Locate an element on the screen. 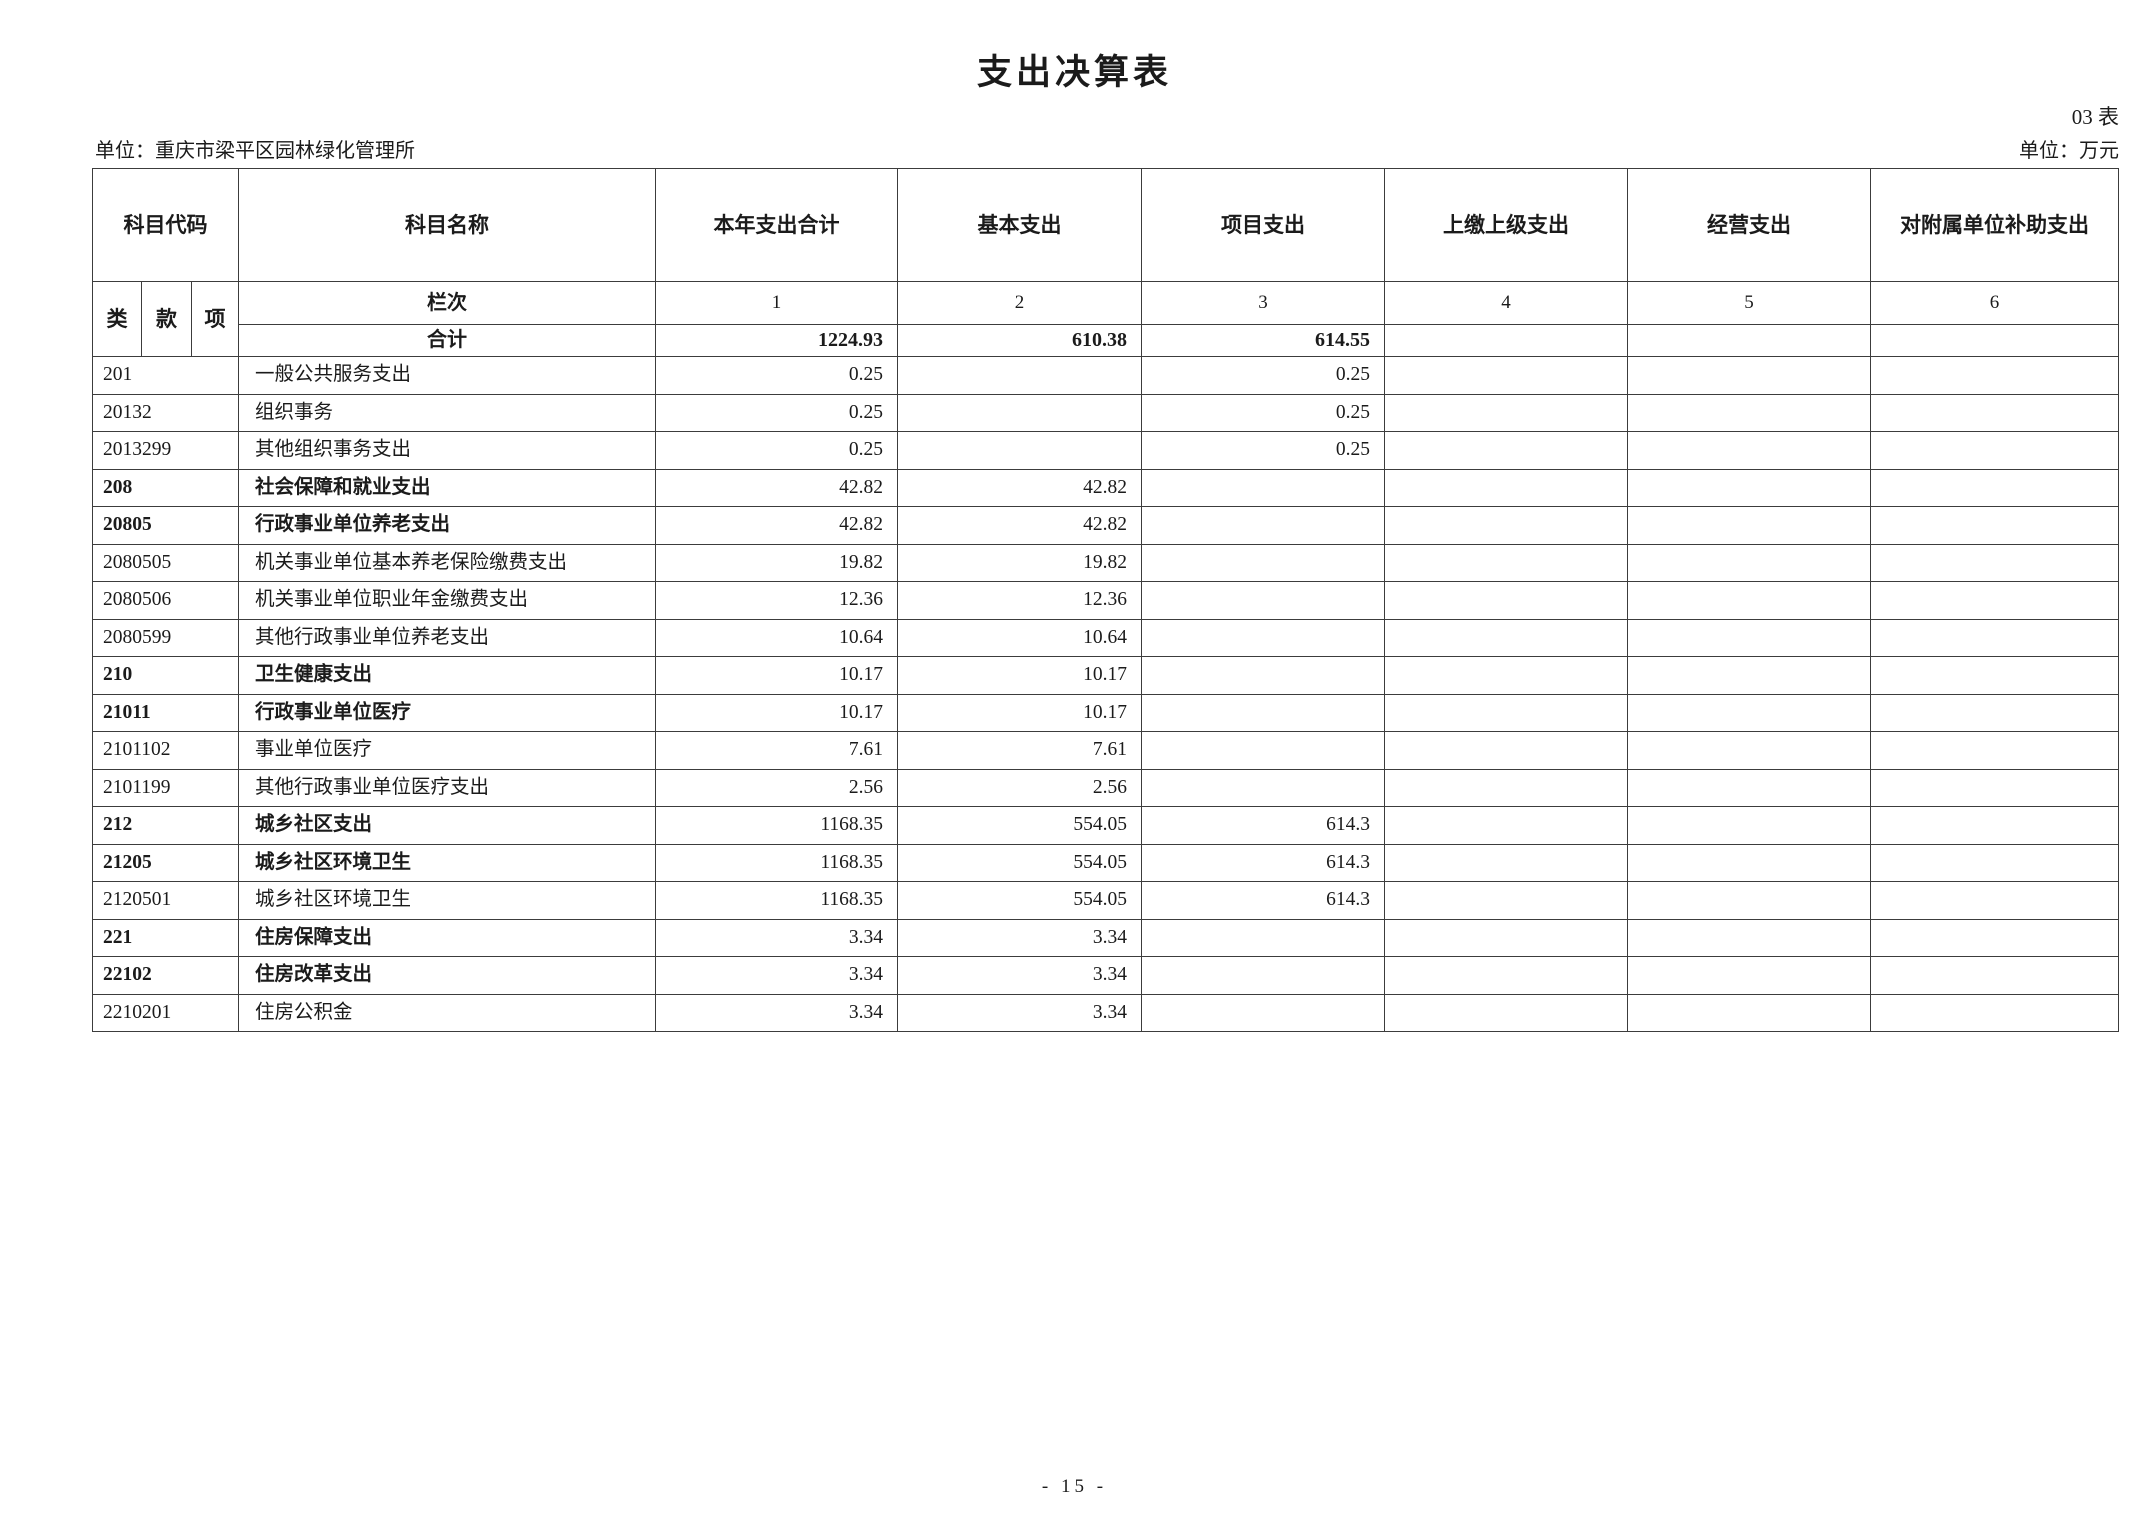 The height and width of the screenshot is (1520, 2149). row-code: 212 is located at coordinates (165, 825).